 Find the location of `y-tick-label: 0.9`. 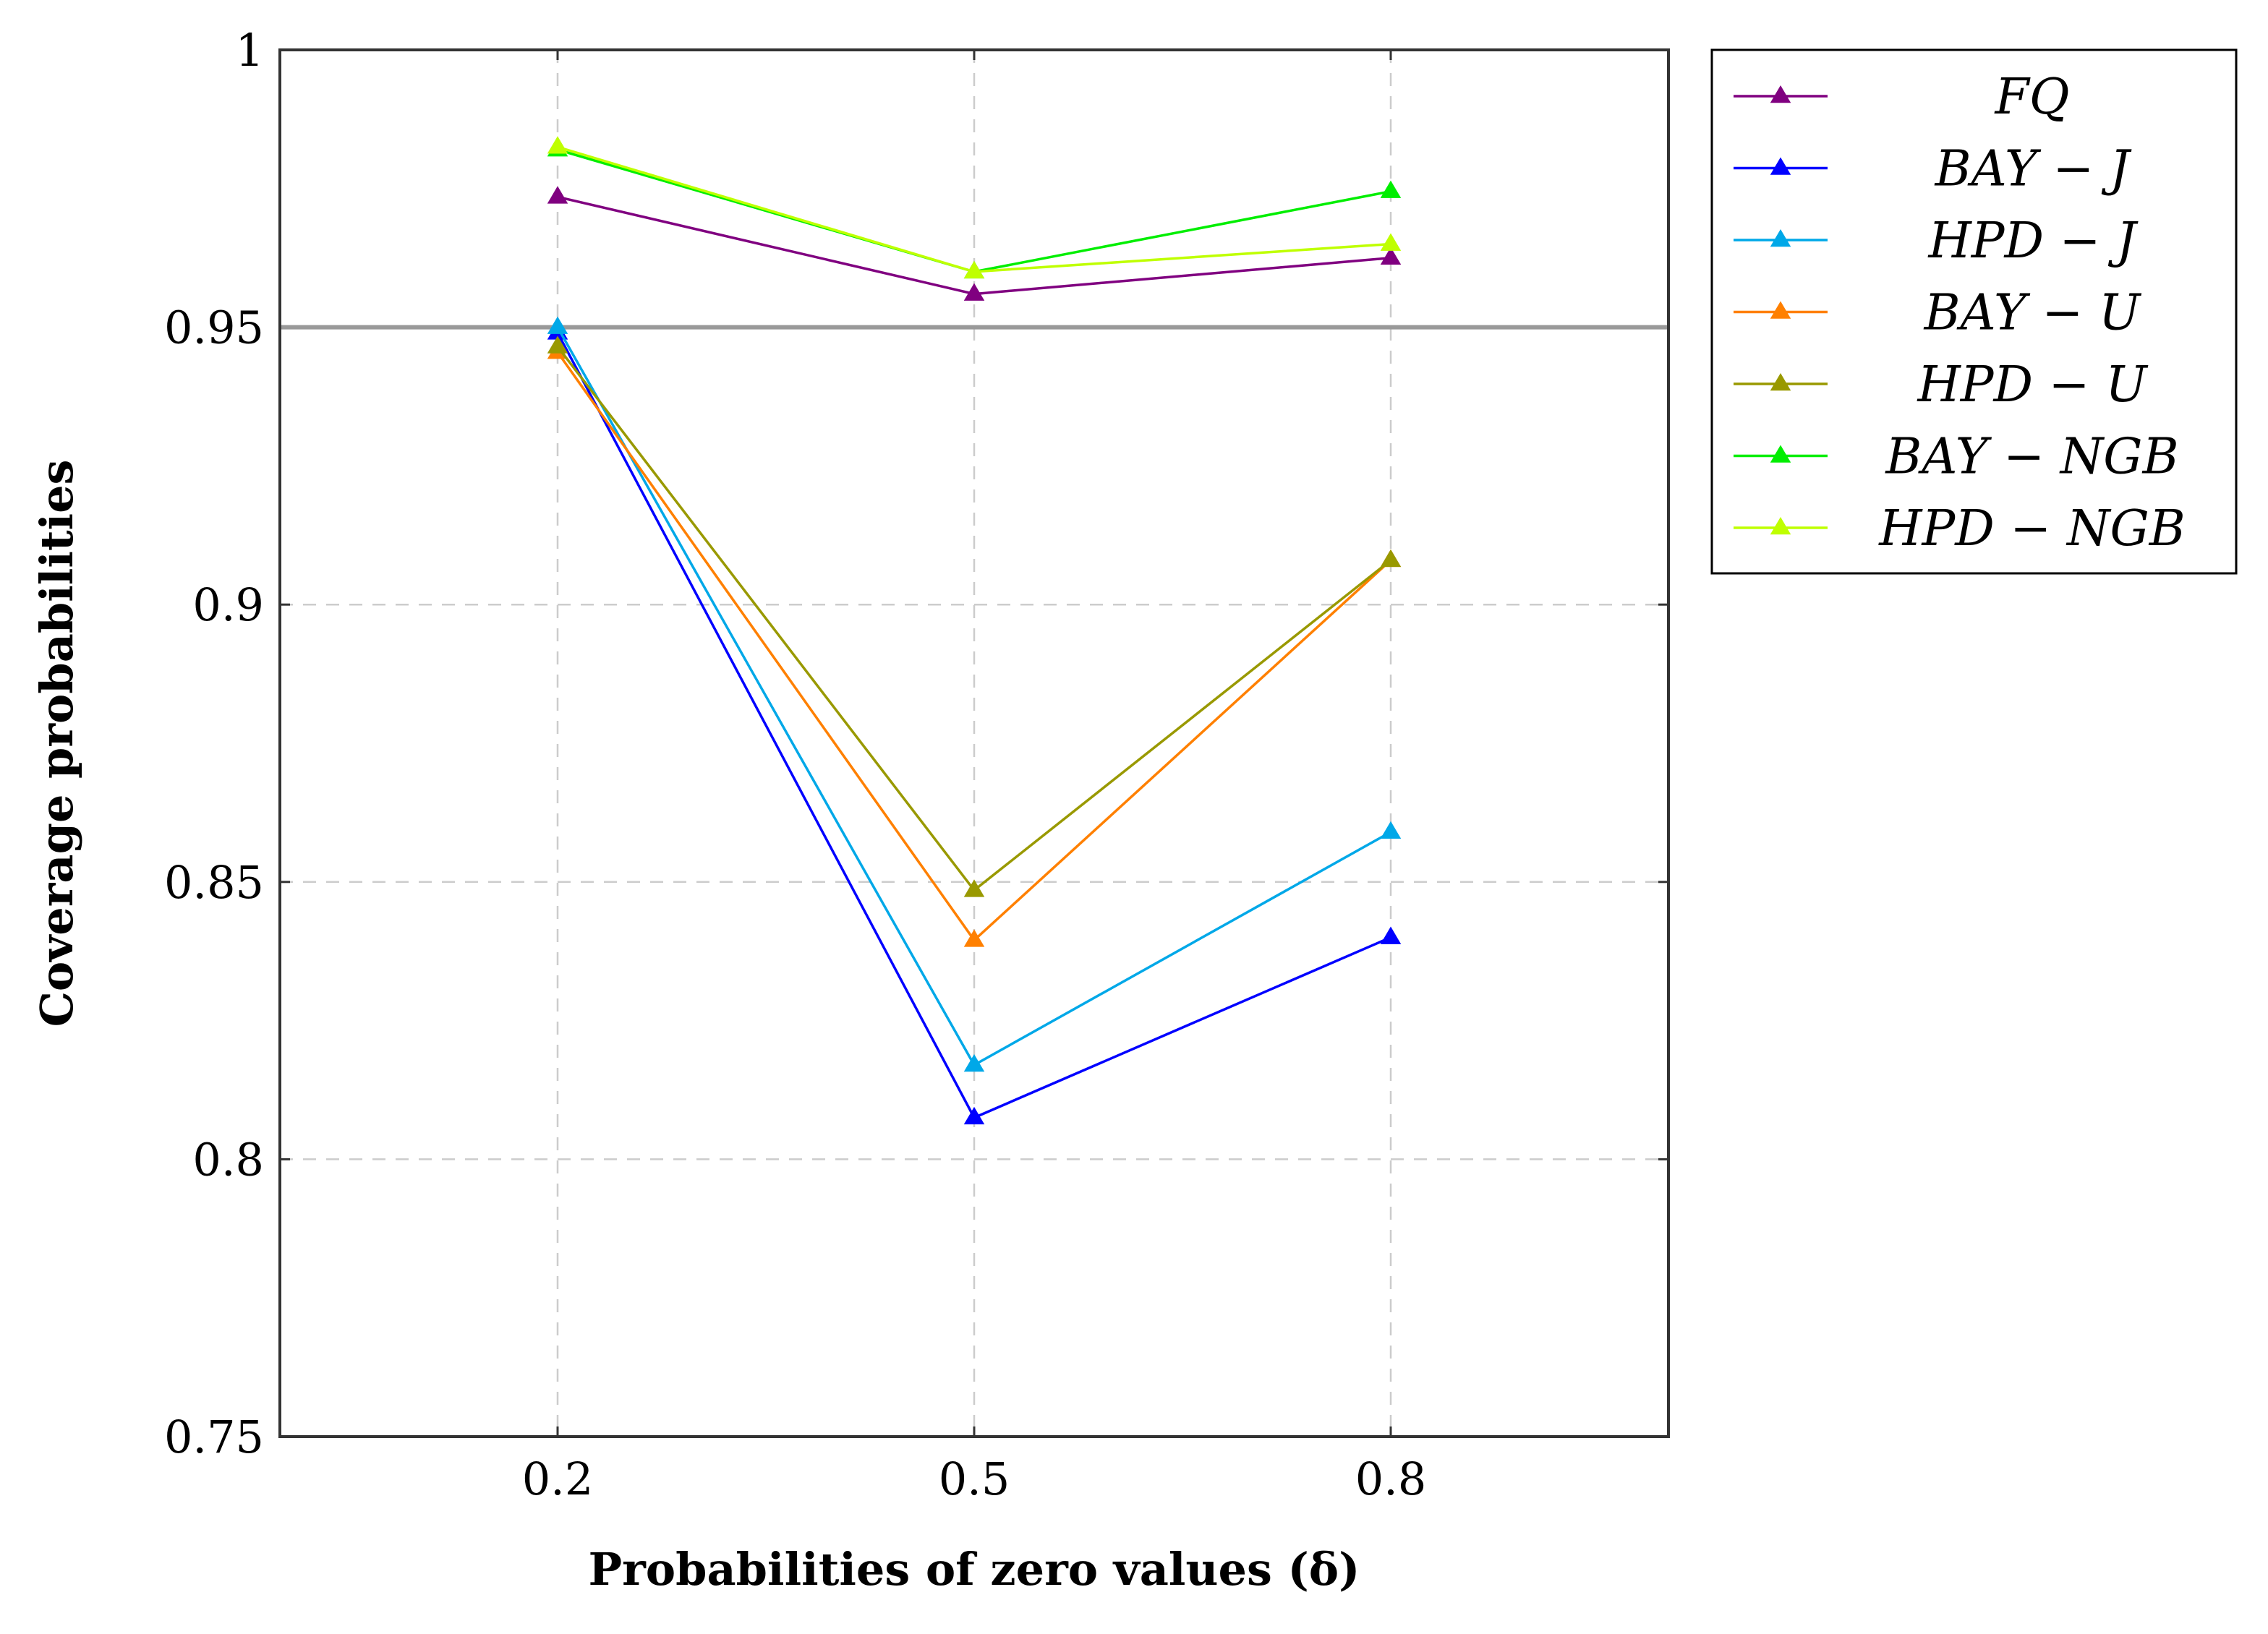

y-tick-label: 0.9 is located at coordinates (228, 604).